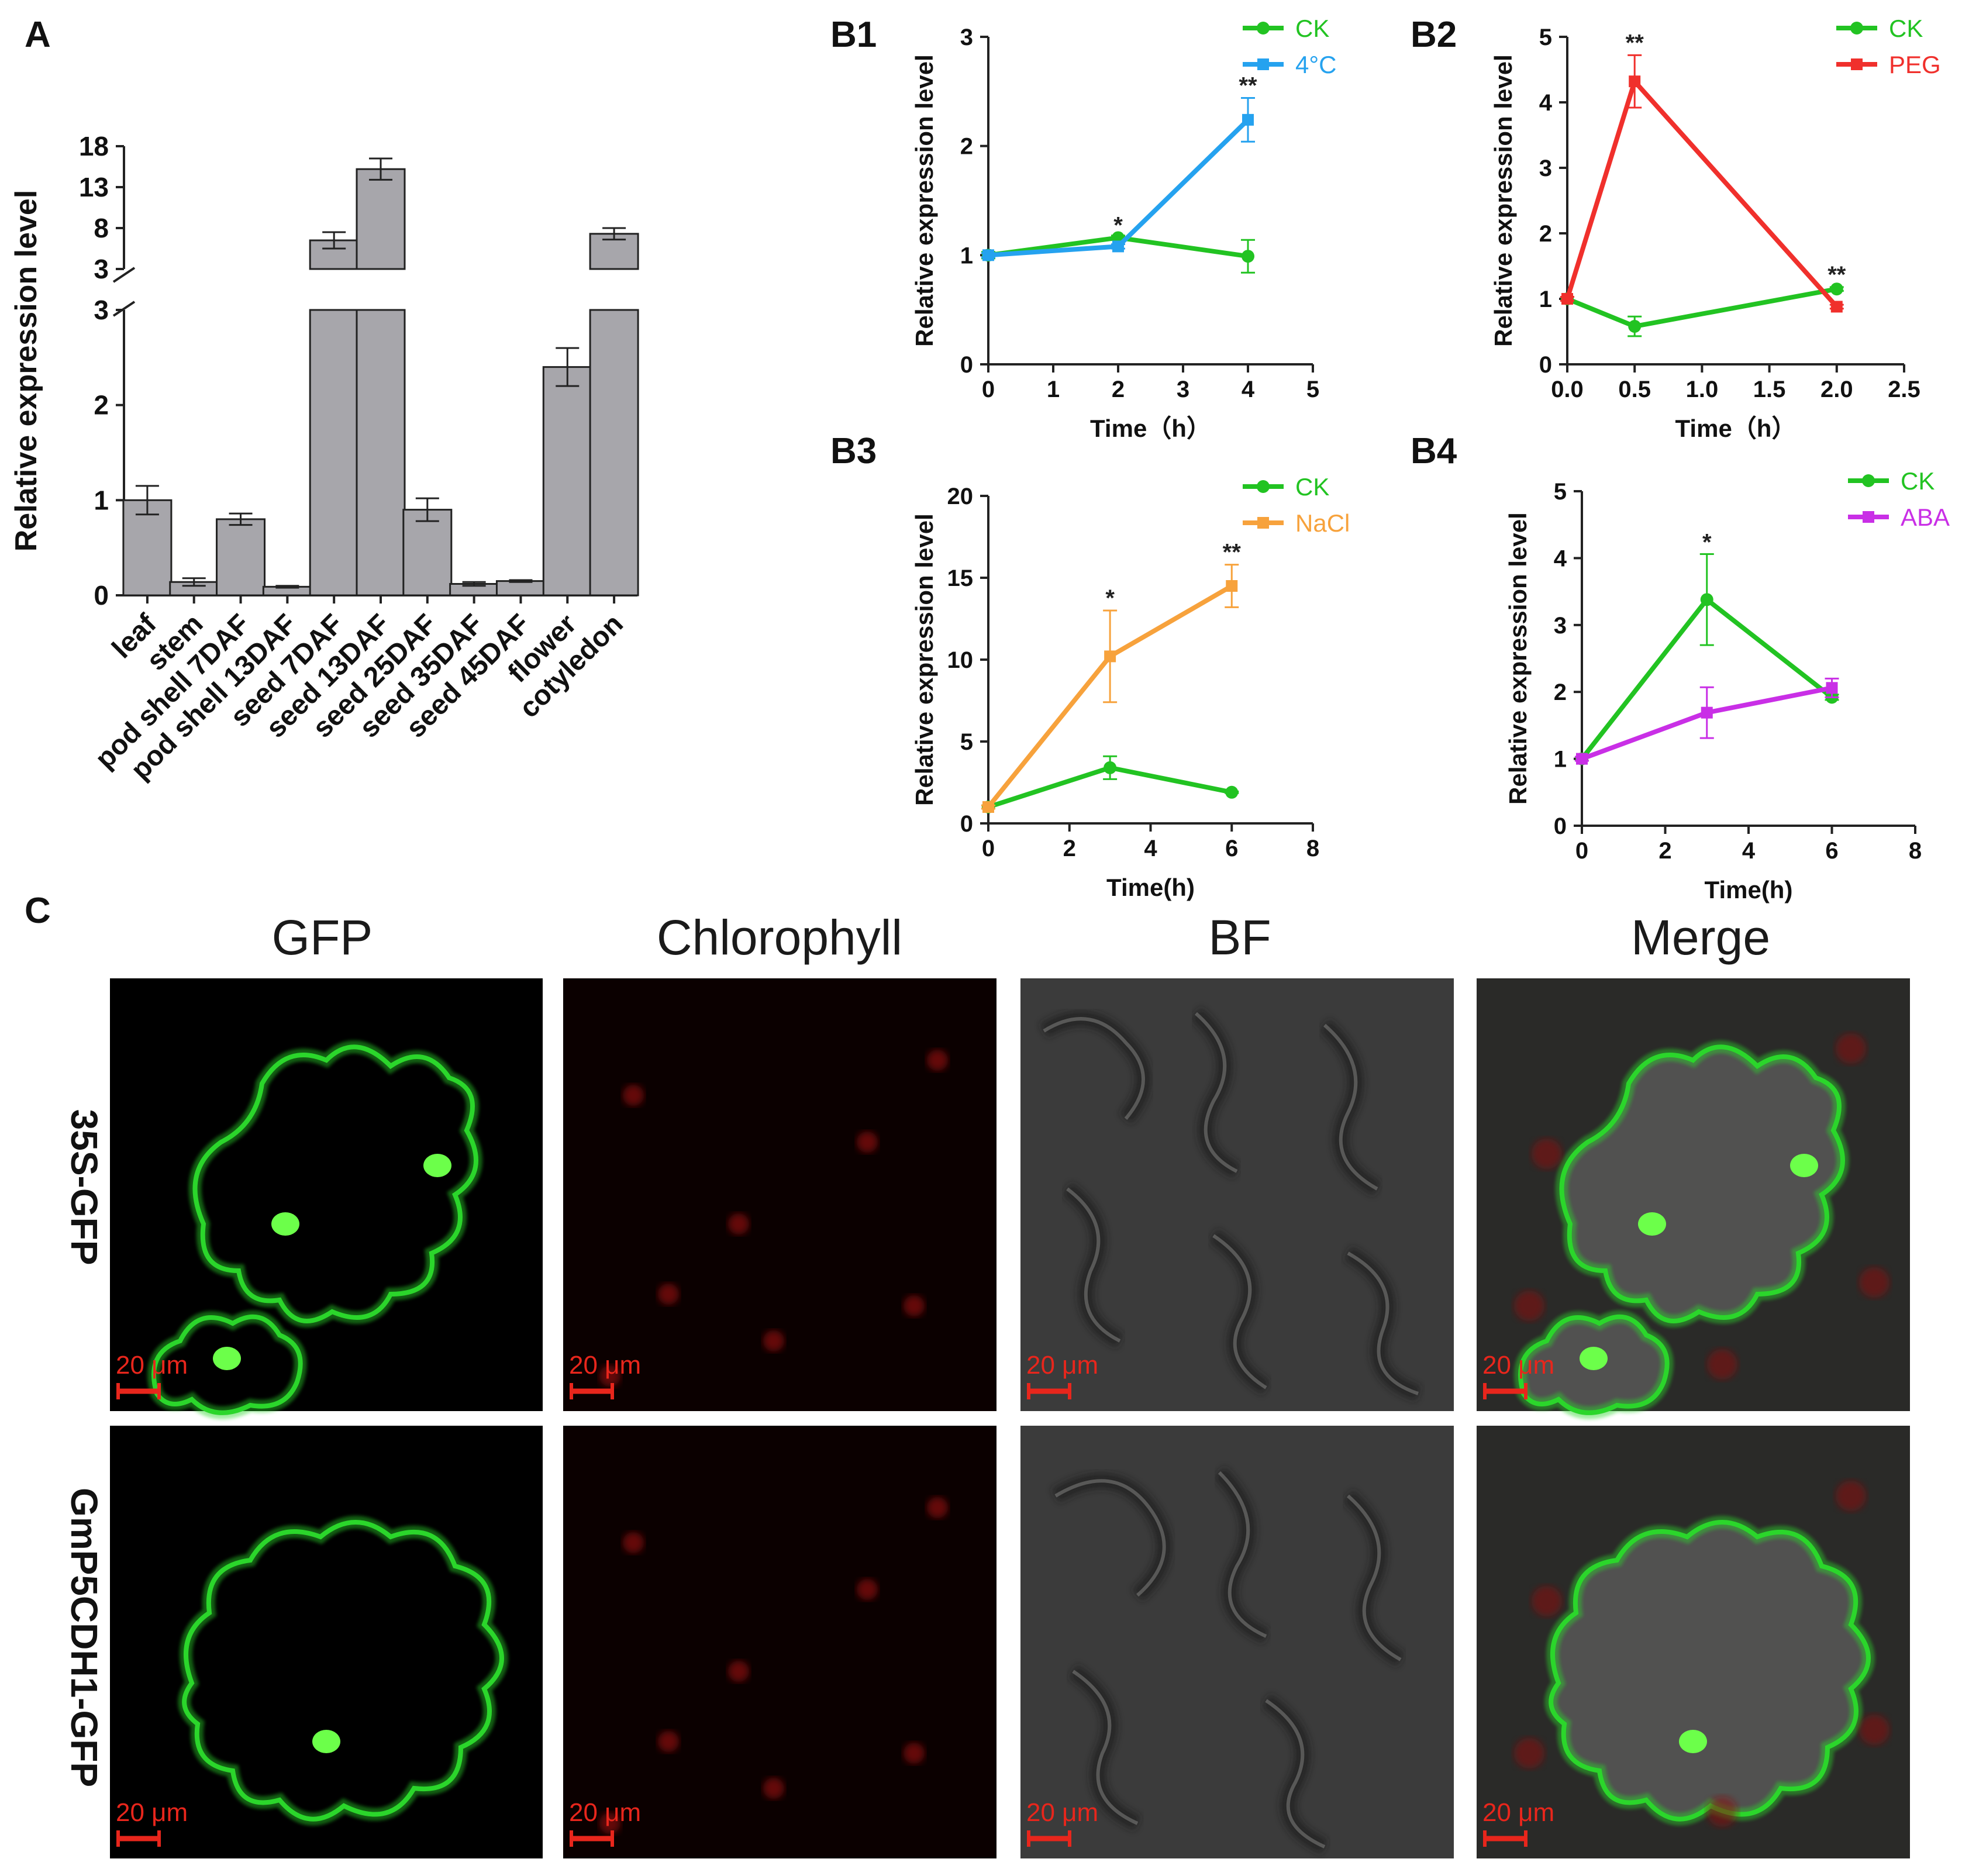 The image size is (1962, 1876). Describe the element at coordinates (1904, 390) in the screenshot. I see `x-tick-label: 2.5` at that location.